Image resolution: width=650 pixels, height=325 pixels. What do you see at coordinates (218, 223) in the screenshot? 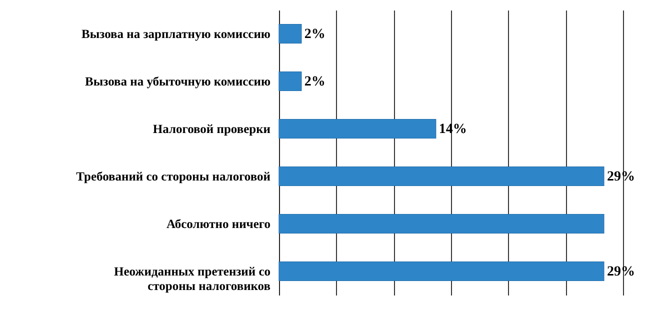
I see `y-tick-label: Абсолютно ничего` at bounding box center [218, 223].